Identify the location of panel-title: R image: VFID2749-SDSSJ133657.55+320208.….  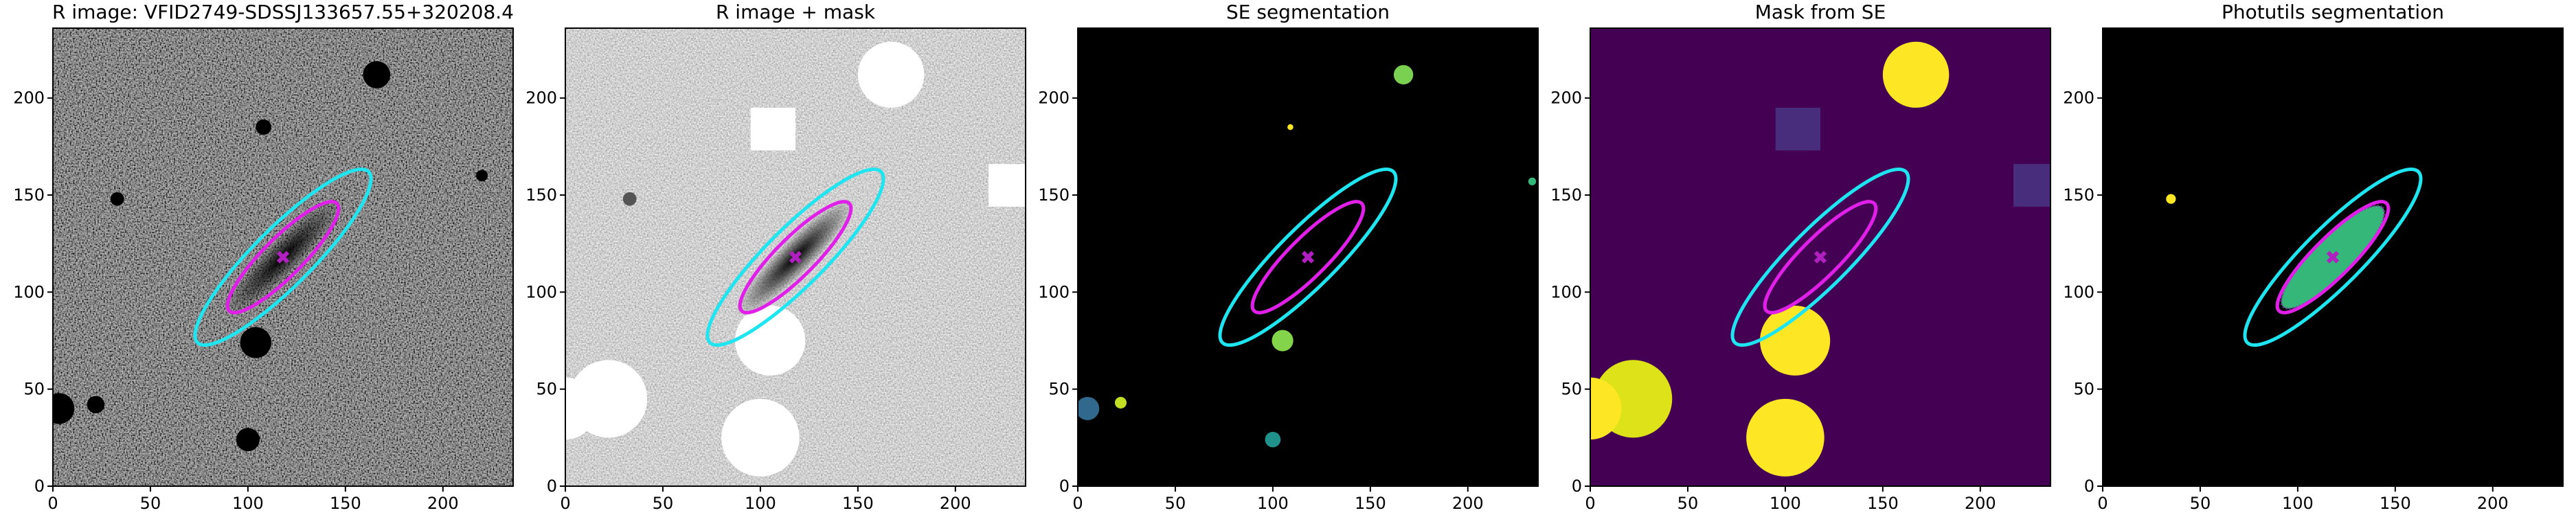
(283, 12).